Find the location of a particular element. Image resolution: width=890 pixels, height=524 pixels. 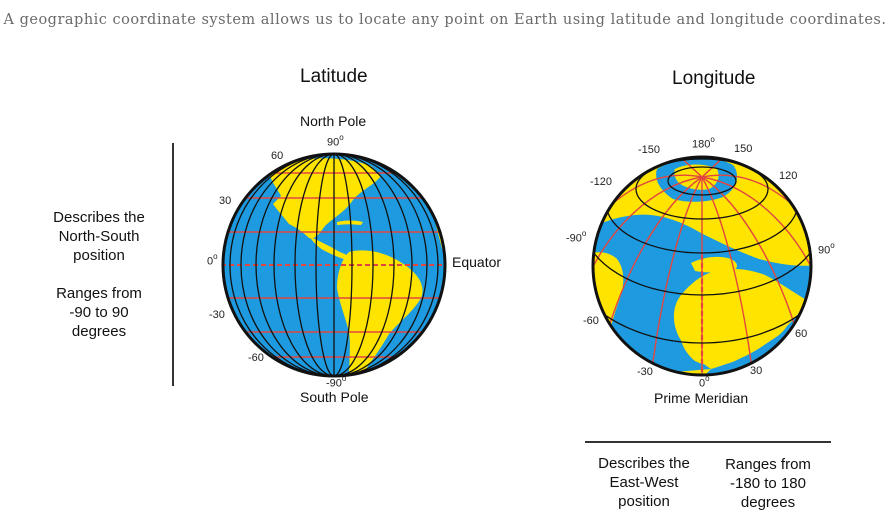

lon-tick-minus-150: -150 is located at coordinates (649, 150).